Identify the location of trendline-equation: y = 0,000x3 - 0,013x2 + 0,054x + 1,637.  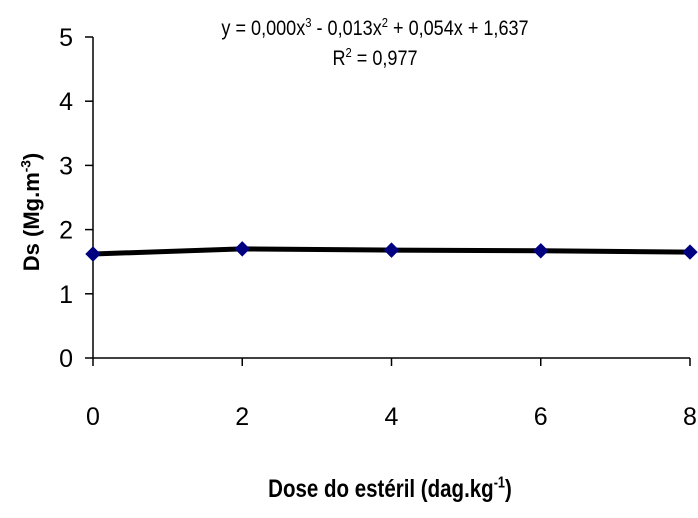
(375, 29).